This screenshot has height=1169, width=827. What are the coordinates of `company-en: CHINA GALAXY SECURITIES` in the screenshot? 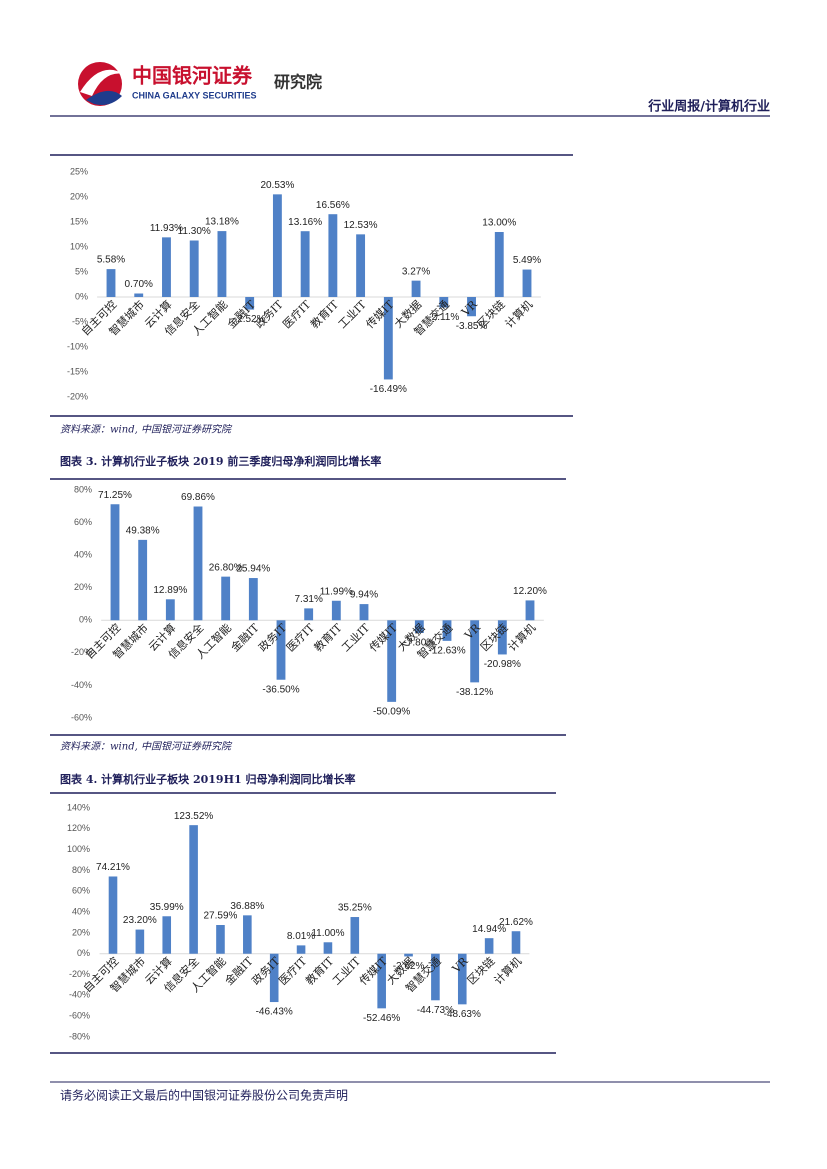 It's located at (194, 95).